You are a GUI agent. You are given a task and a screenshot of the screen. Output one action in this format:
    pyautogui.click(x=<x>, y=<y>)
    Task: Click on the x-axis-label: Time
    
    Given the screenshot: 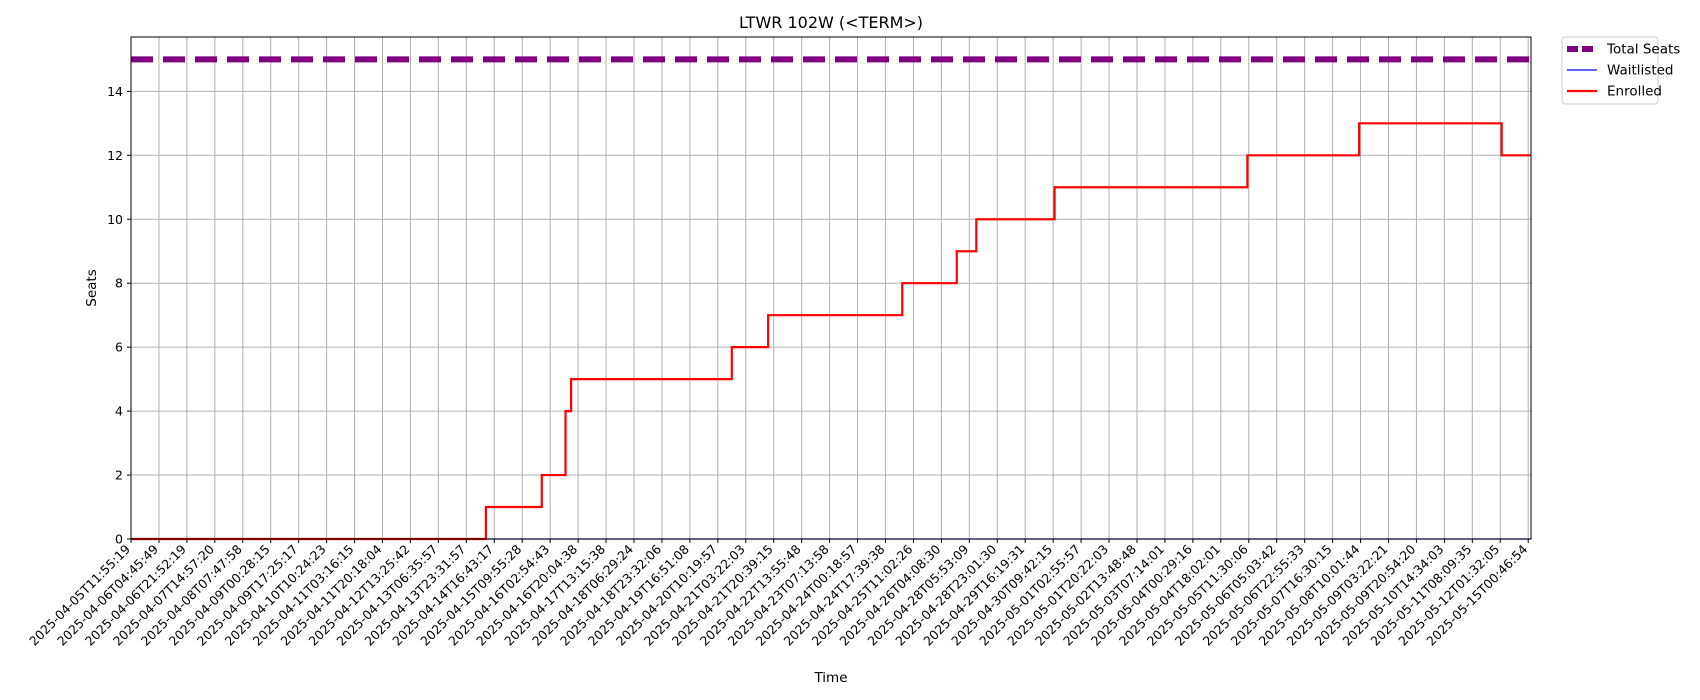 What is the action you would take?
    pyautogui.click(x=830, y=678)
    